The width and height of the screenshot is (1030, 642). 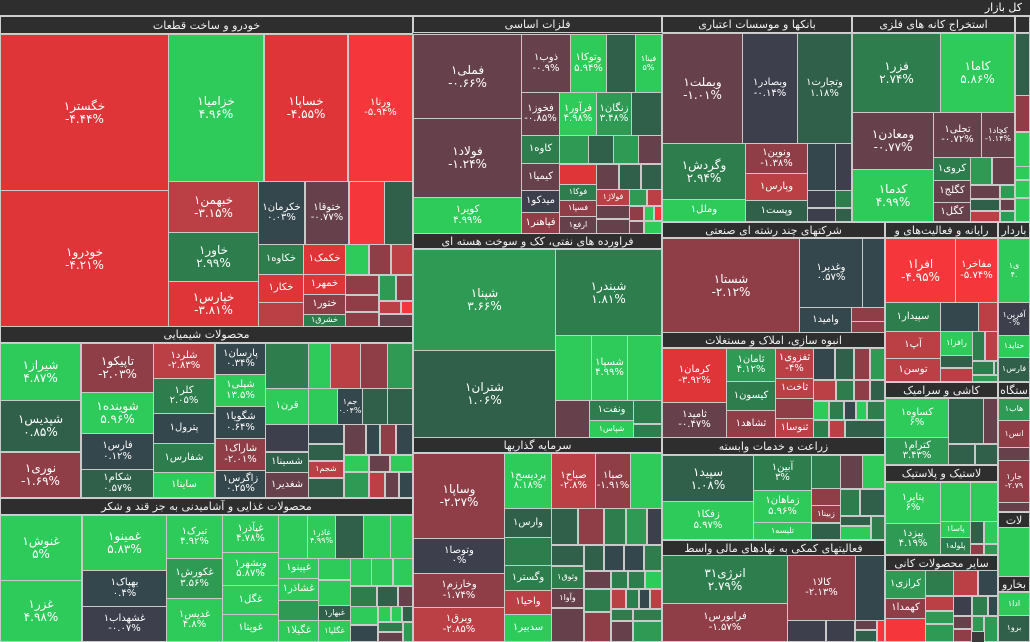 I want to click on stock-tile: صباح۱ -۲.۸%, so click(x=573, y=481).